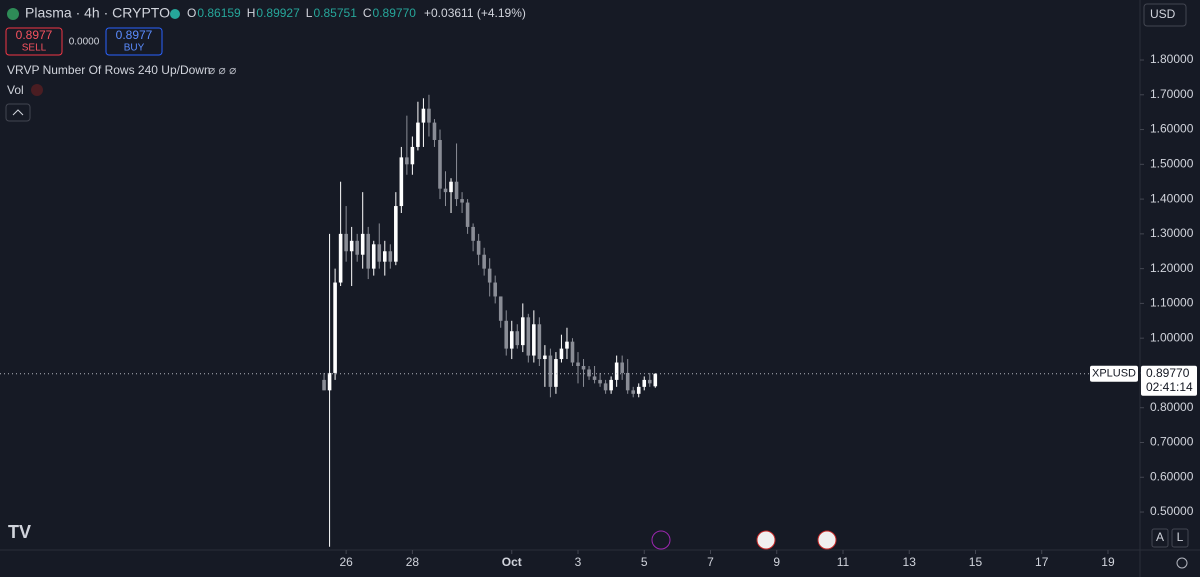  I want to click on y-tick-label: 1.30000, so click(1172, 233).